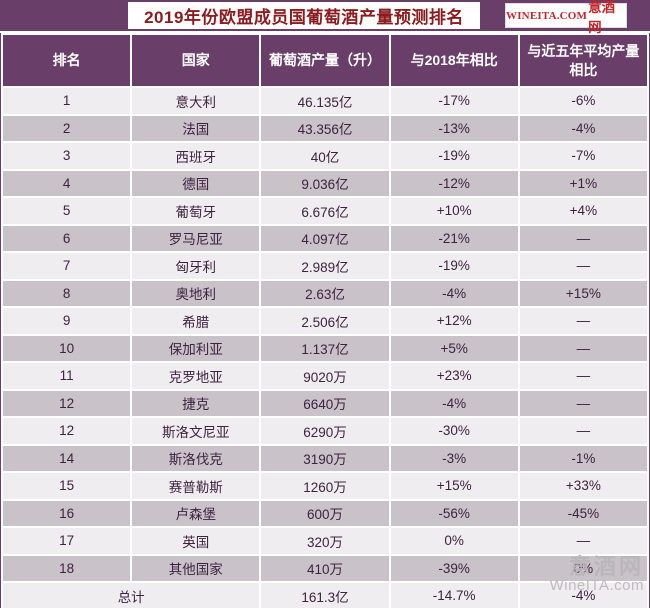  I want to click on table-row: 3 西班牙 40亿 -19% -7%, so click(325, 156).